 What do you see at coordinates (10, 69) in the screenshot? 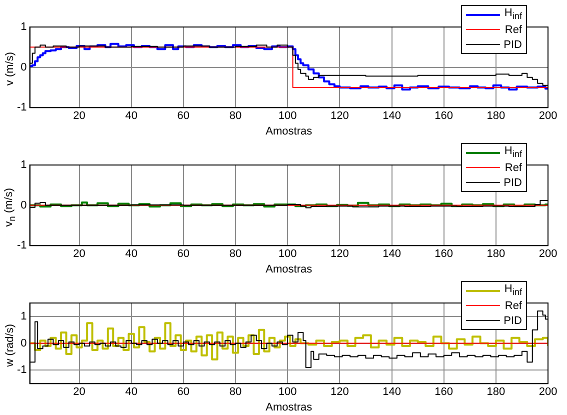
I see `y-axis-title: v (m/s)` at bounding box center [10, 69].